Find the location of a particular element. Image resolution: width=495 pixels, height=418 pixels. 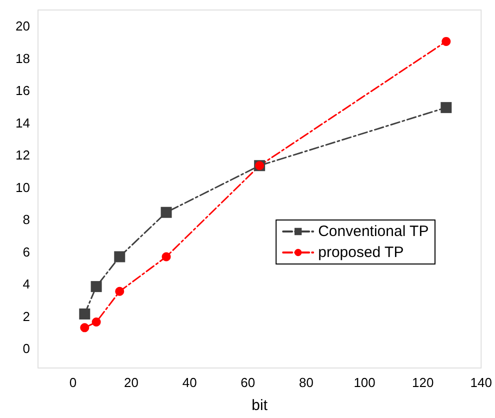

y-tick-label: 16 is located at coordinates (23, 90).